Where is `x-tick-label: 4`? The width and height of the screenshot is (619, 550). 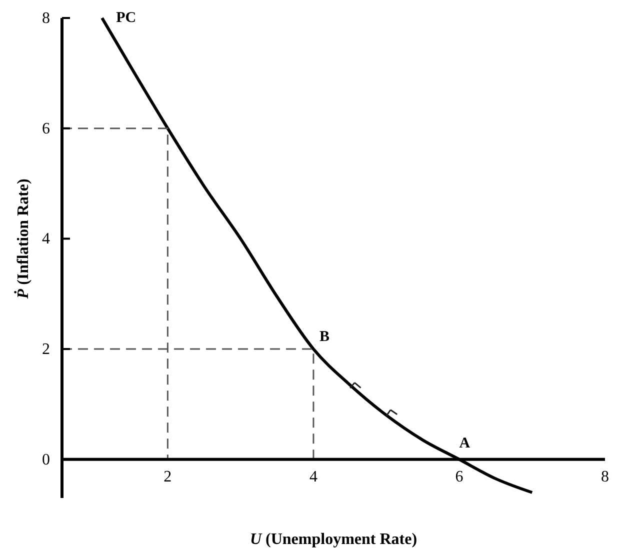
x-tick-label: 4 is located at coordinates (313, 477).